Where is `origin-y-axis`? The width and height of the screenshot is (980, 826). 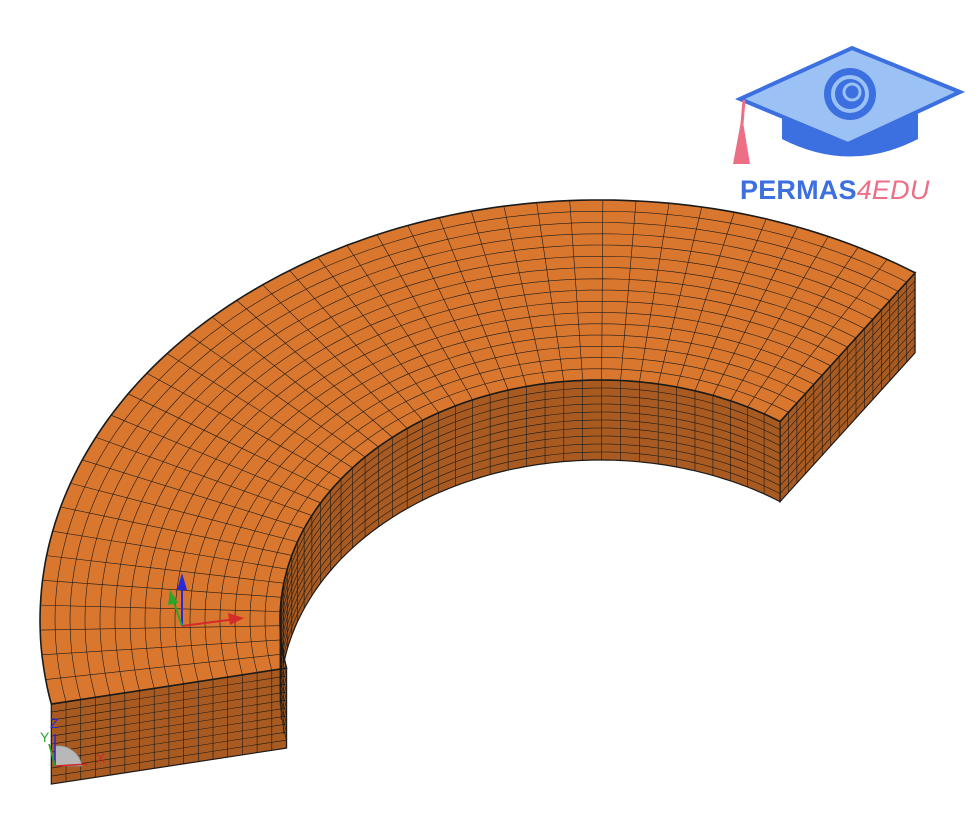 origin-y-axis is located at coordinates (177, 613).